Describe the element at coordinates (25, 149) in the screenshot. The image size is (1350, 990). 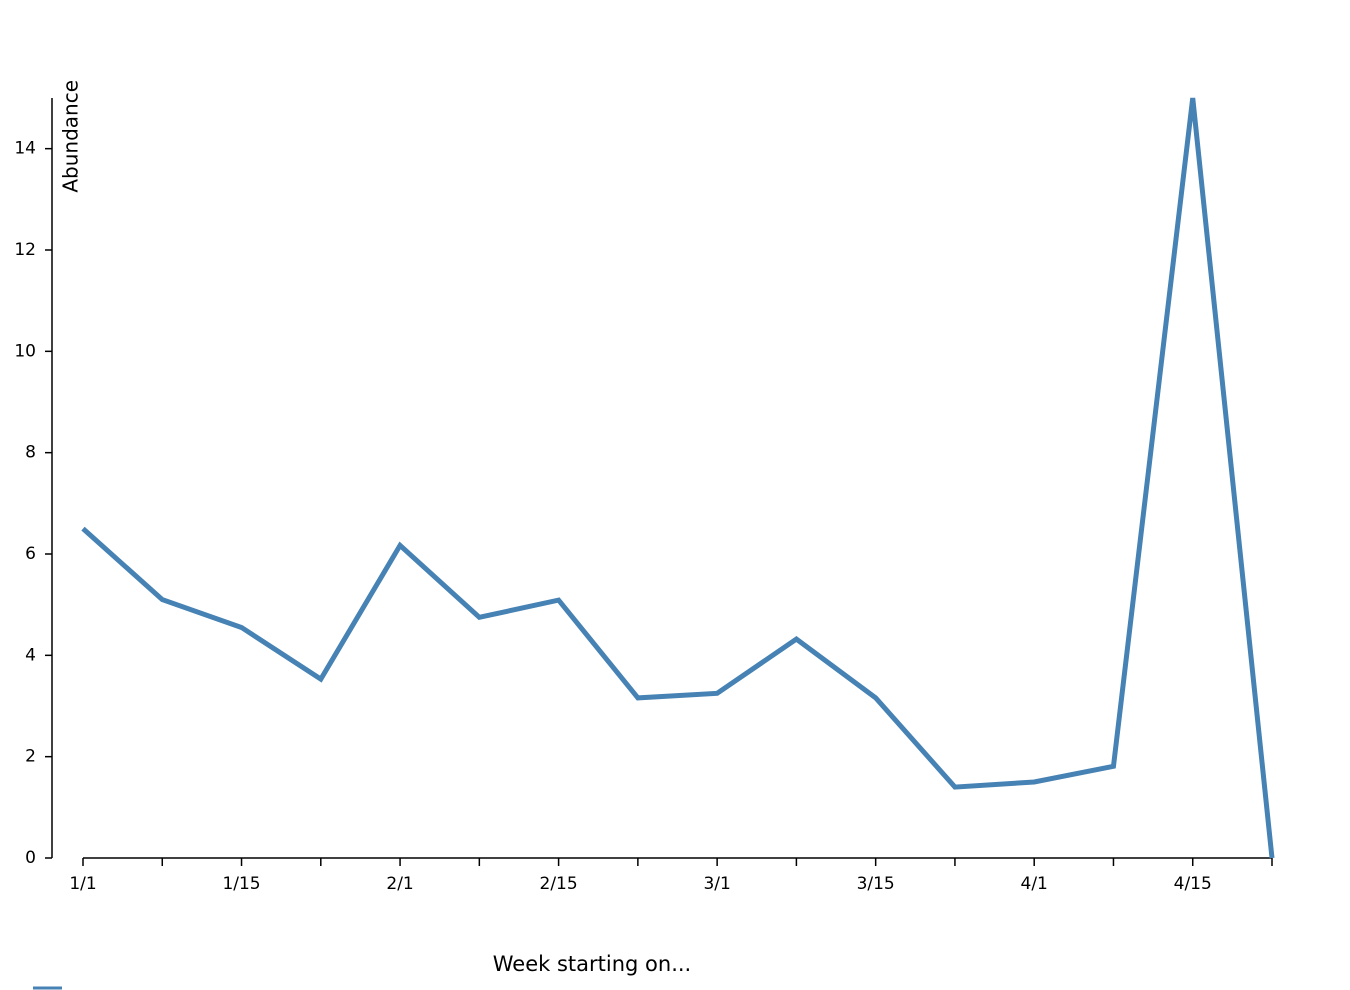
I see `y-tick-label: 14` at that location.